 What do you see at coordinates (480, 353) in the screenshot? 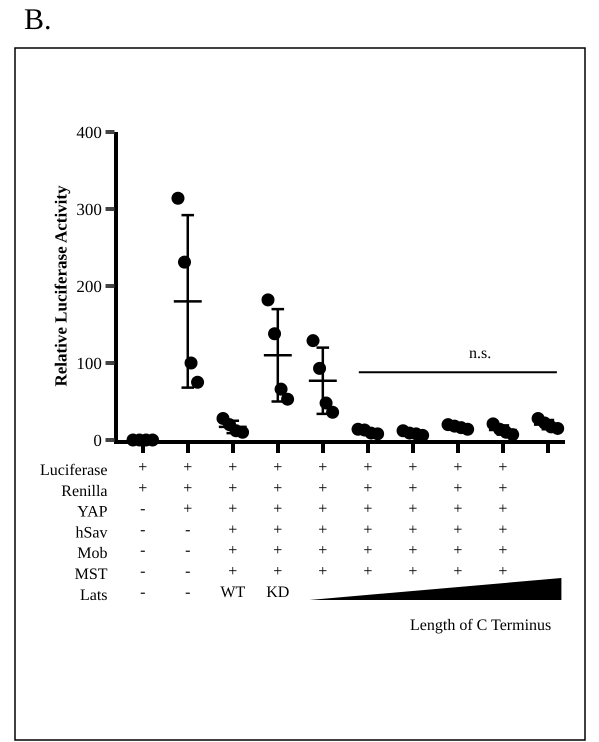
I see `annotation: n.s.` at bounding box center [480, 353].